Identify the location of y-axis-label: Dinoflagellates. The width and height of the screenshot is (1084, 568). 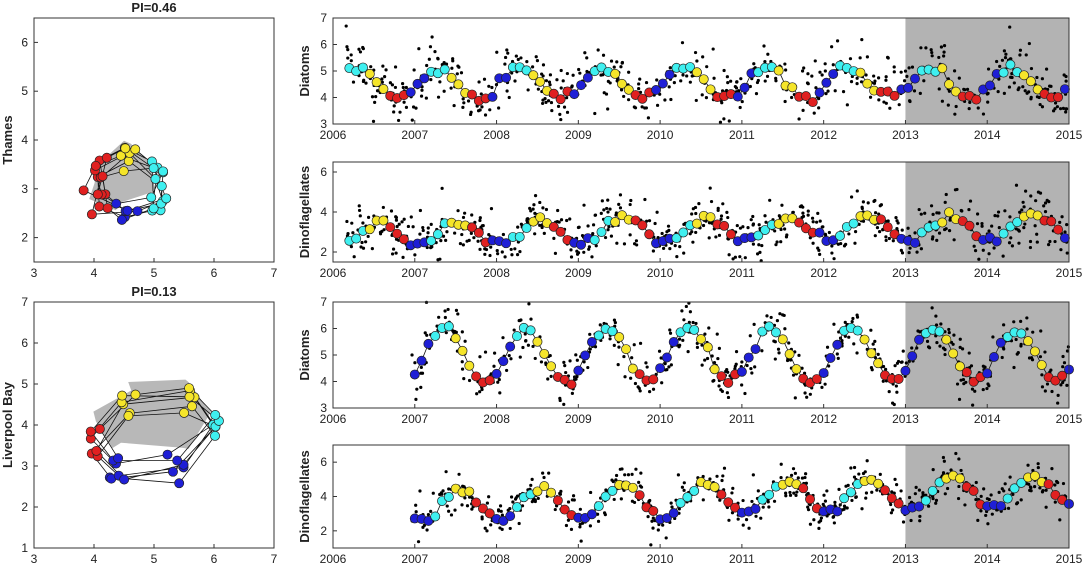
(304, 212).